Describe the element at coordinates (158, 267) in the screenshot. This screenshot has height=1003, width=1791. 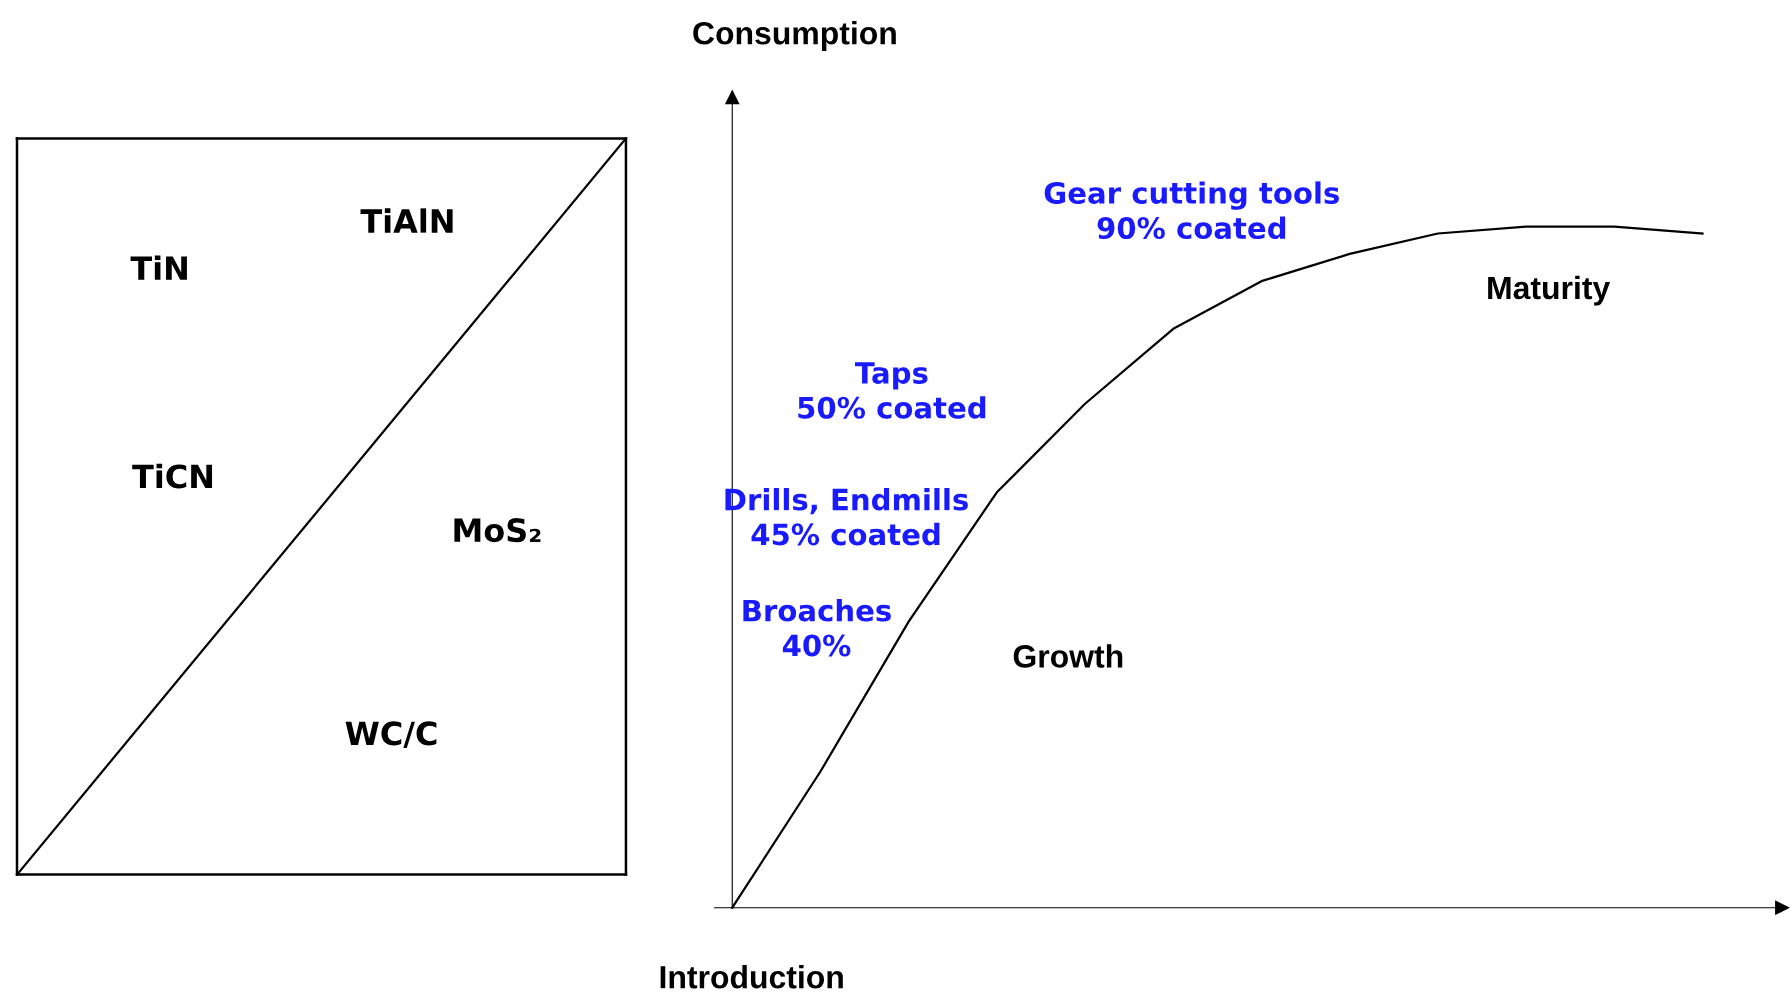
I see `text: TiN` at that location.